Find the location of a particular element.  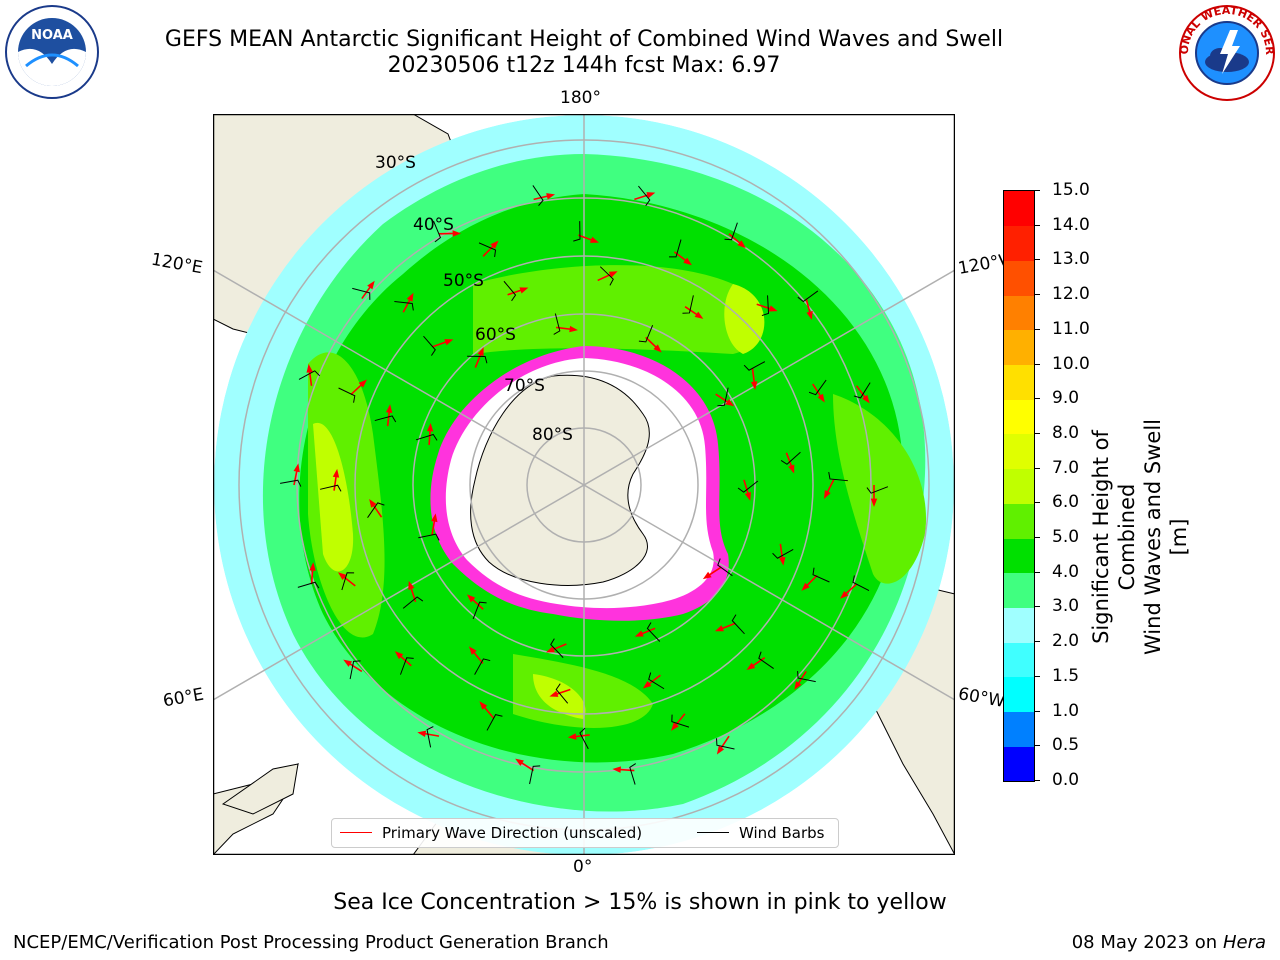

wave-band-6m-west is located at coordinates (333, 497).